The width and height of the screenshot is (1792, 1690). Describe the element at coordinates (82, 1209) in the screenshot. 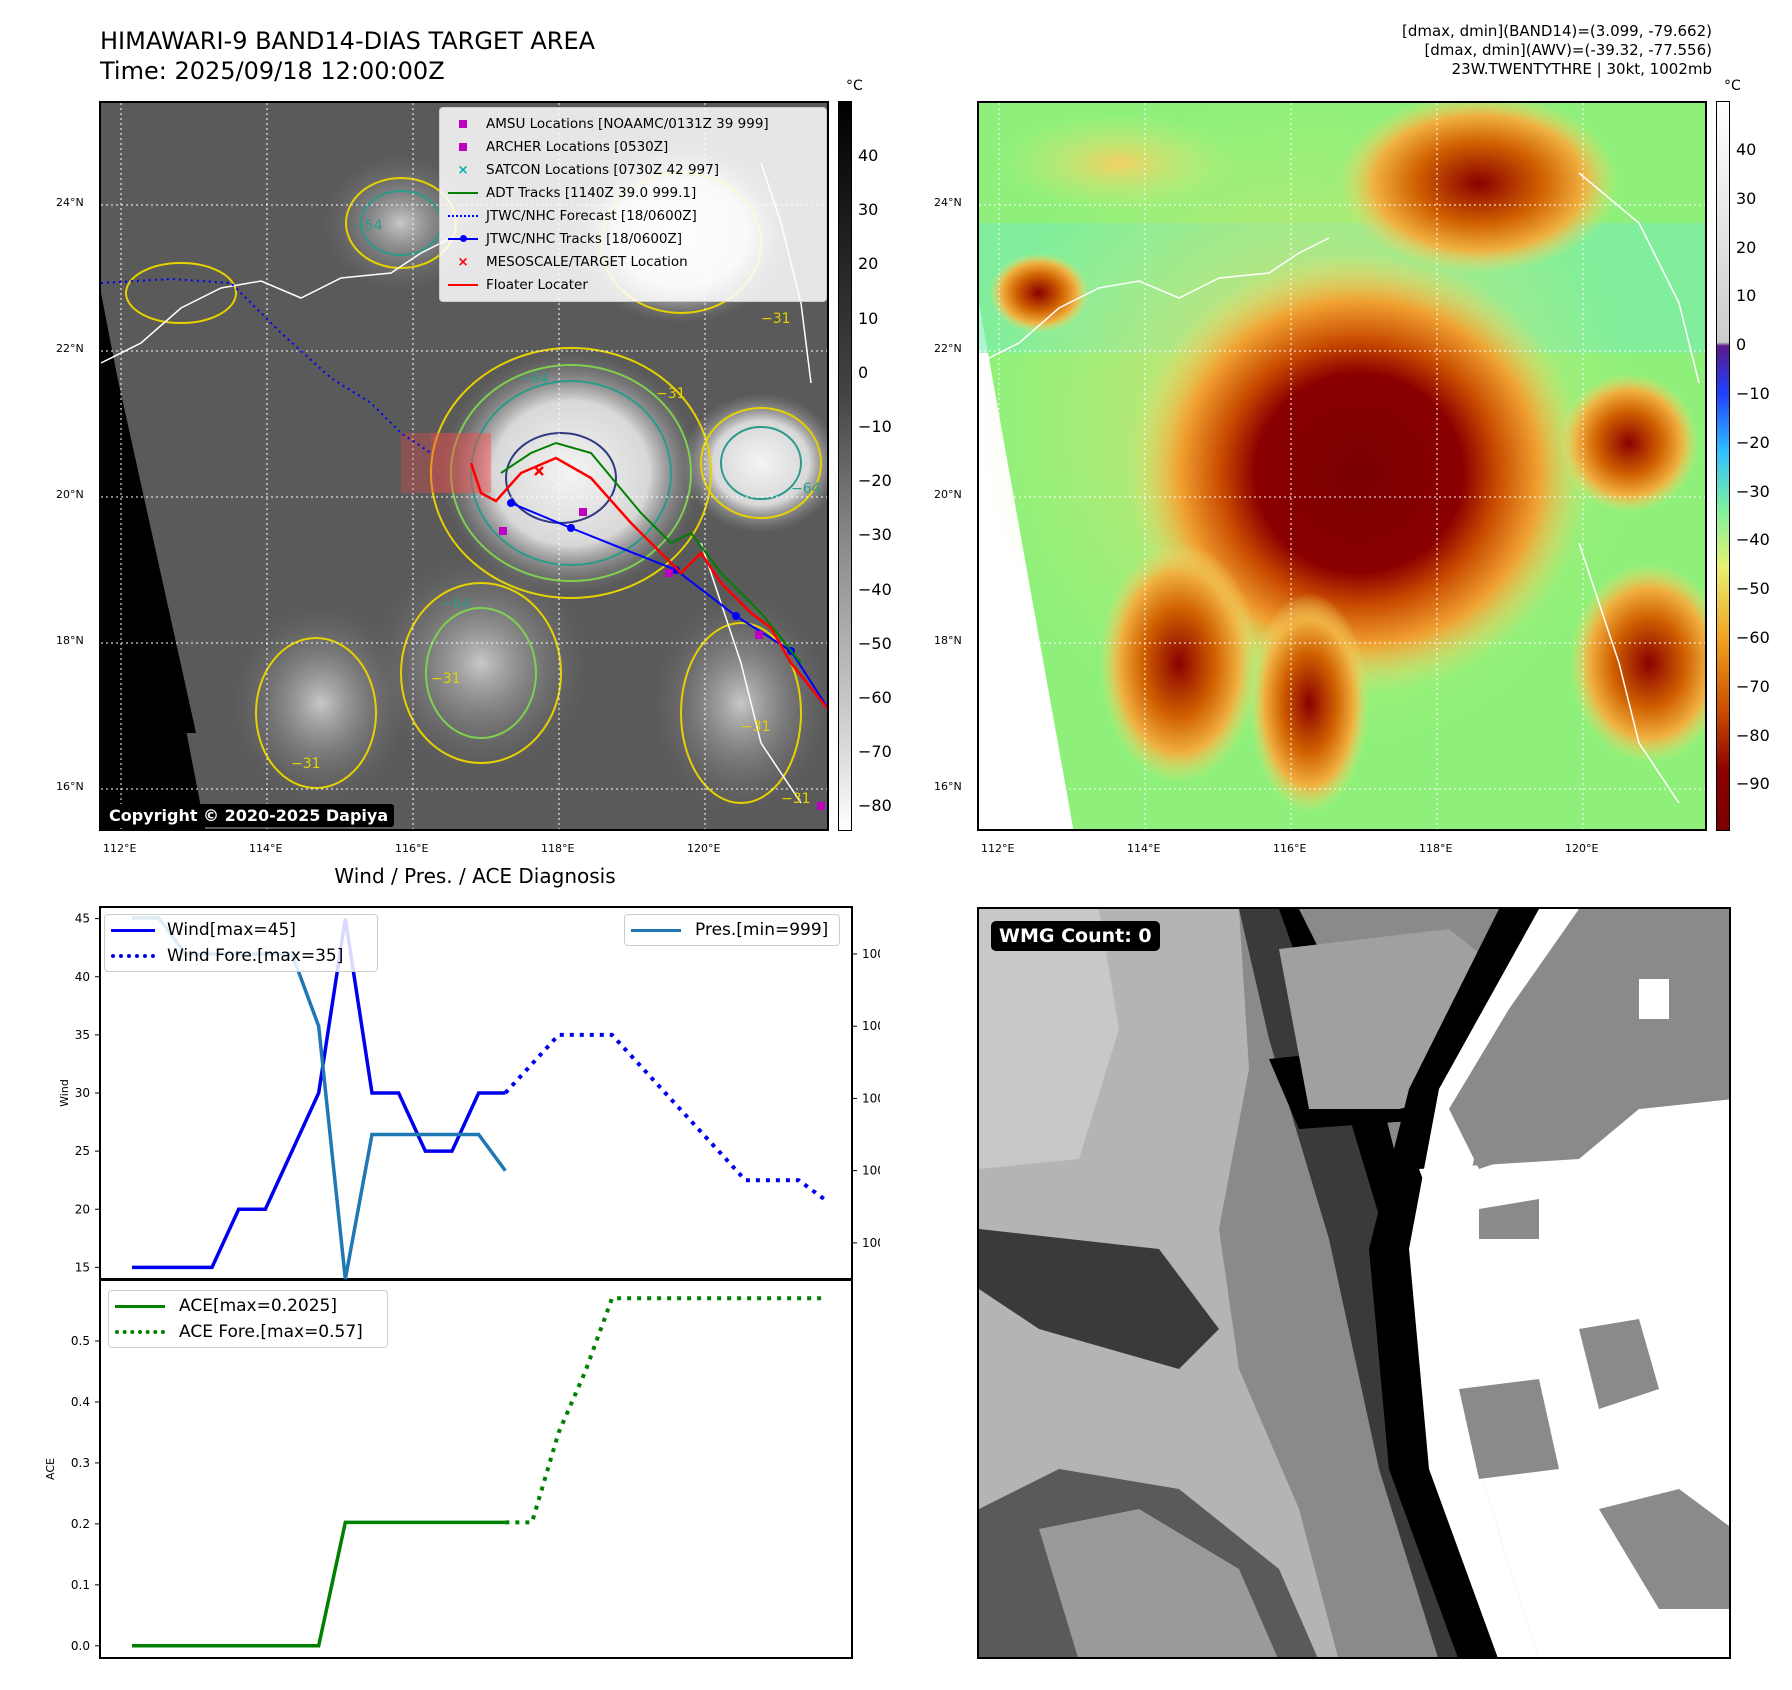

I see `wind-ytick-label: 20` at that location.